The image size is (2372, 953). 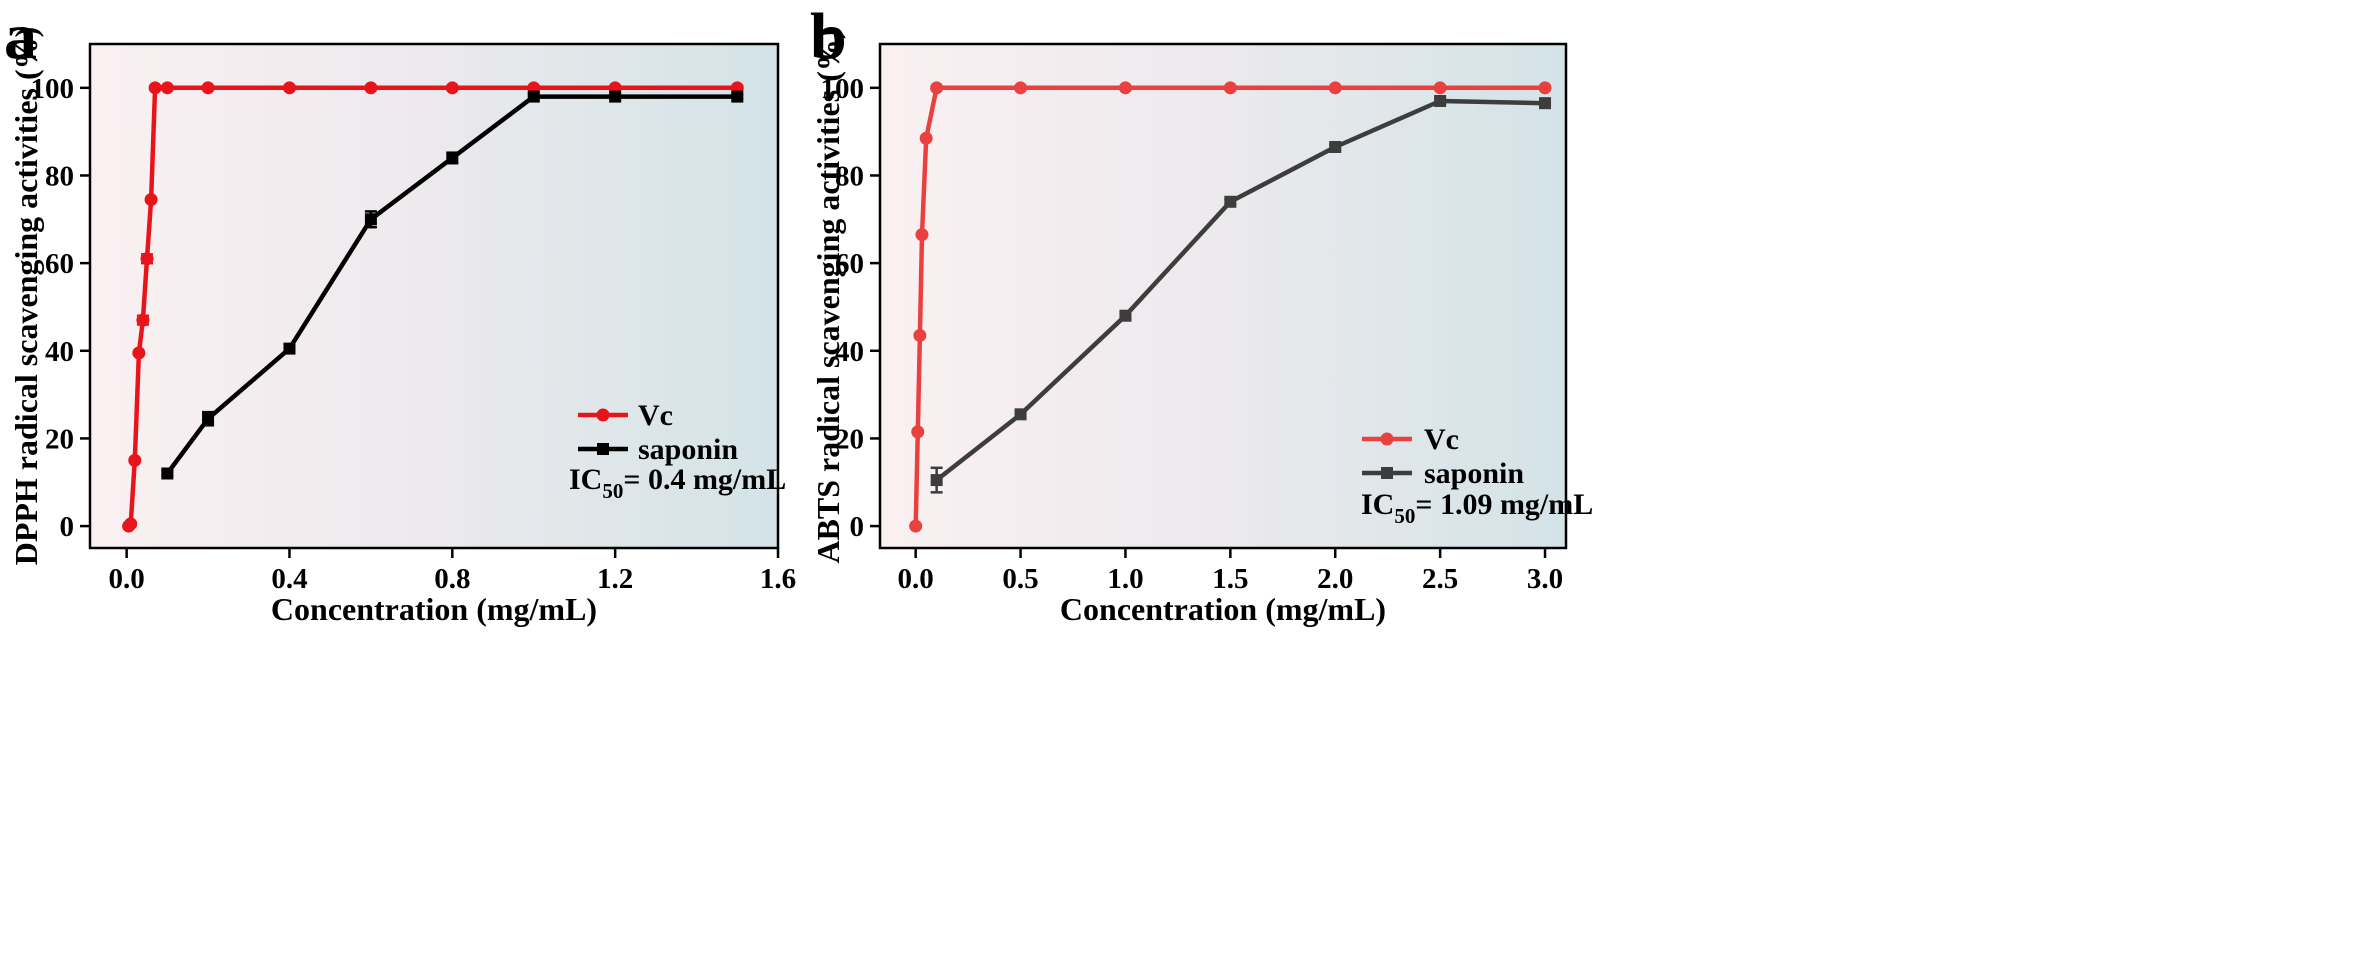 I want to click on series-line-vc, so click(x=1229, y=306).